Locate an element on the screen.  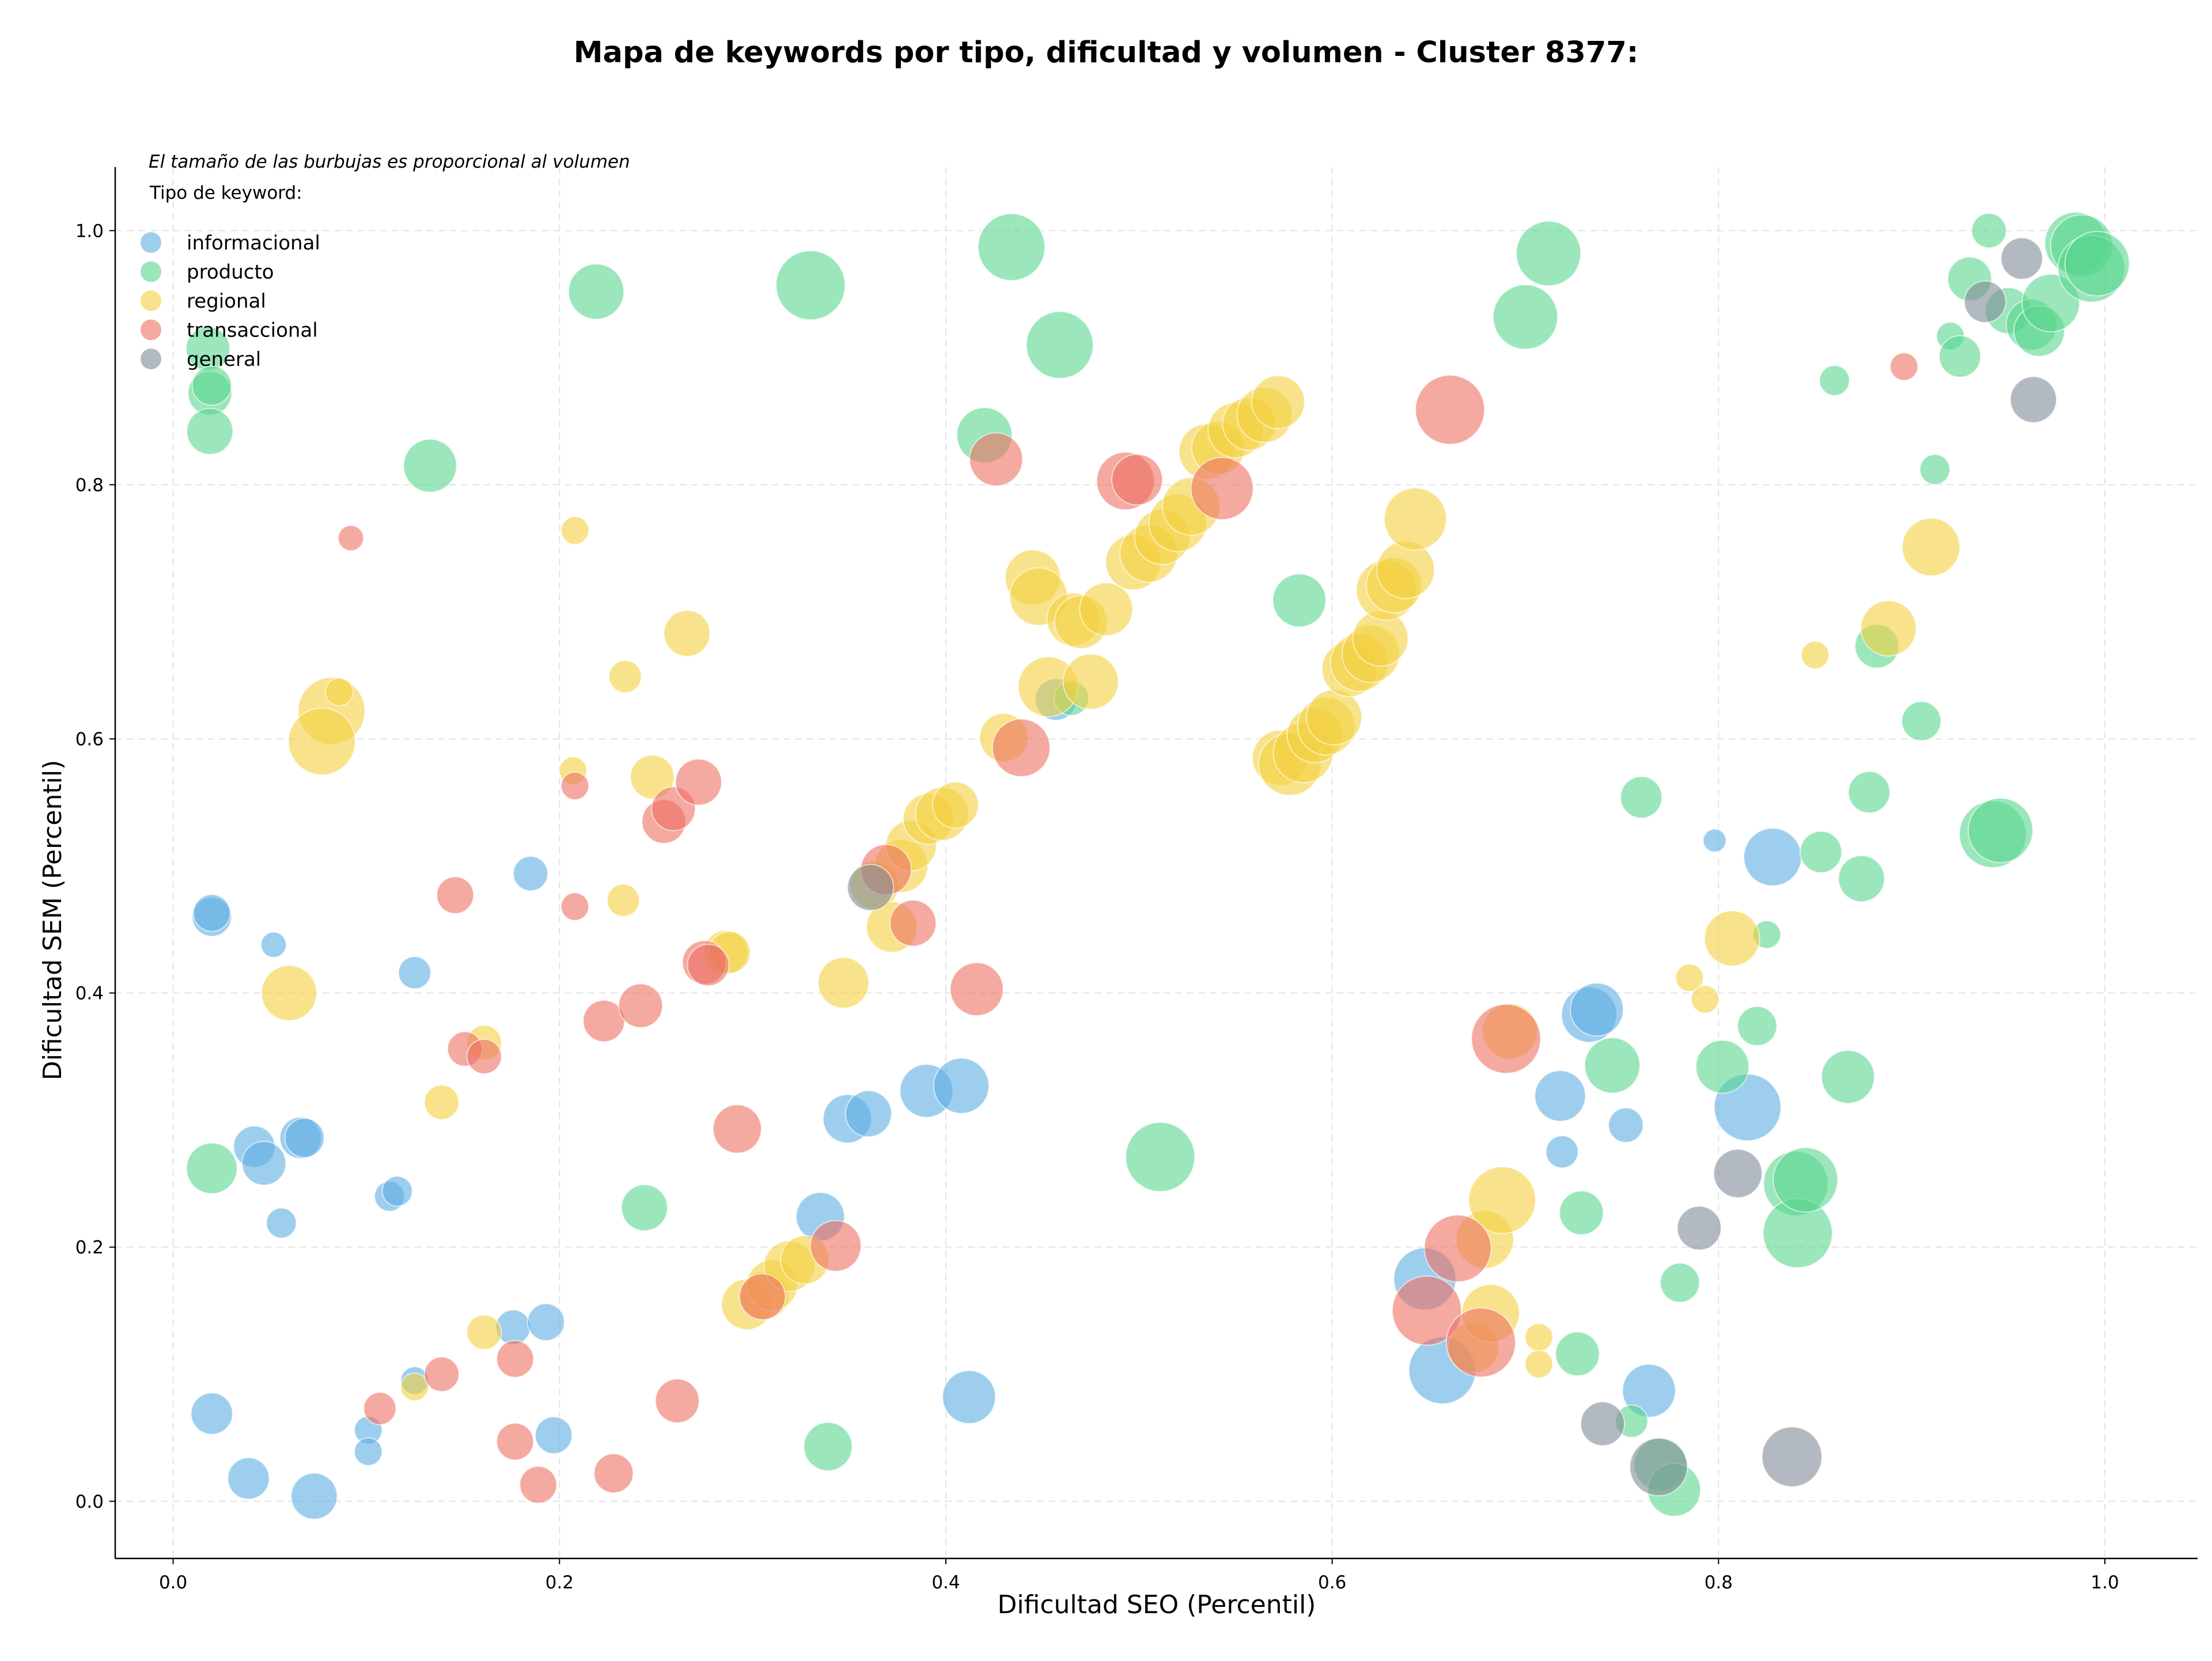
legend-marker-transaccional is located at coordinates (151, 329).